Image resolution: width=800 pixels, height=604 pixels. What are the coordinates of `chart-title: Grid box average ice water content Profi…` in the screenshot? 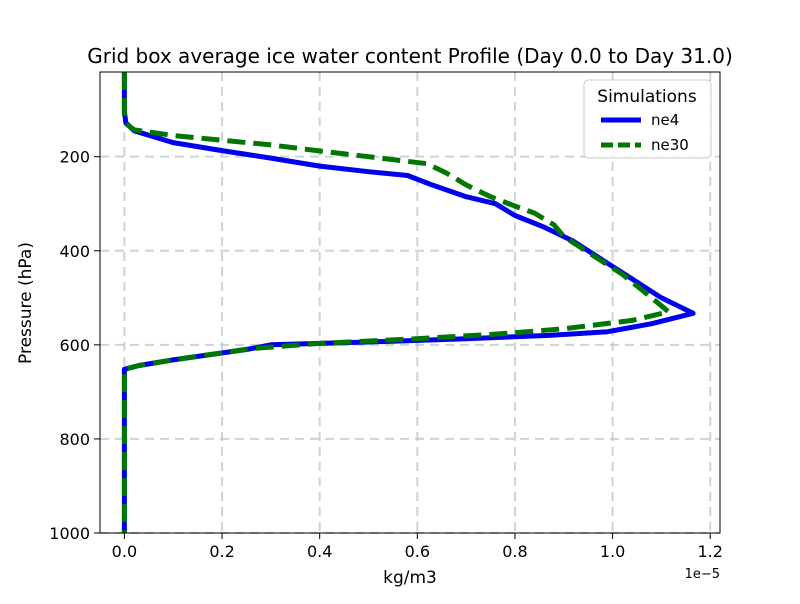 It's located at (410, 56).